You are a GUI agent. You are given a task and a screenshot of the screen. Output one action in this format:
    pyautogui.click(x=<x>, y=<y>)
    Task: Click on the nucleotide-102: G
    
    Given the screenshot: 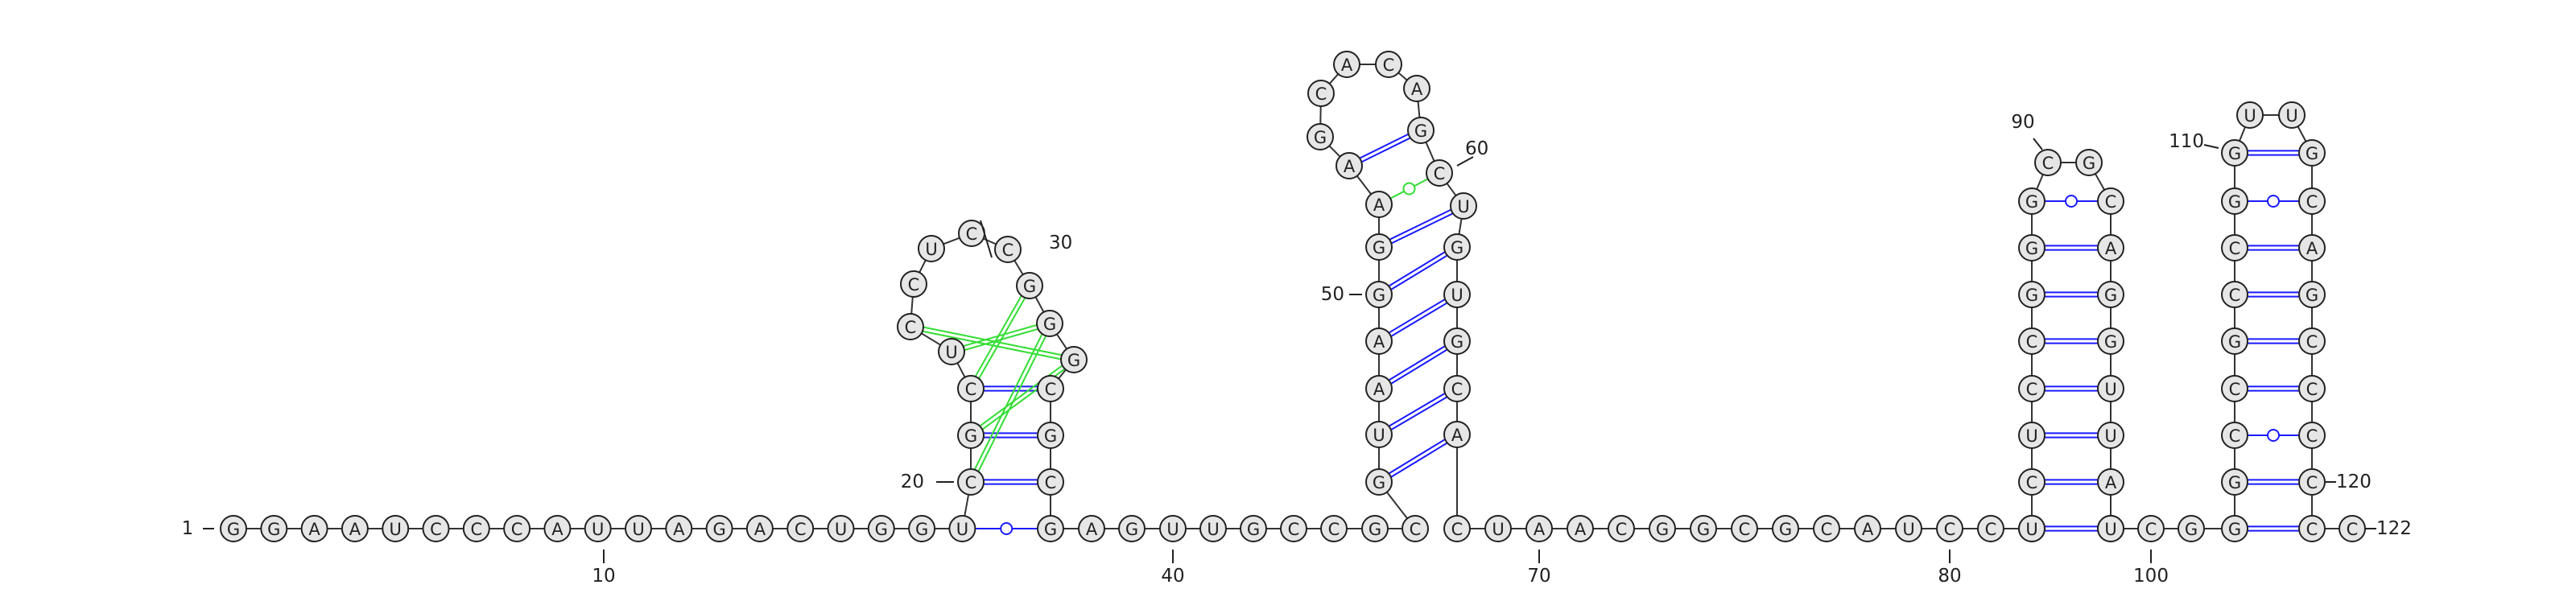 What is the action you would take?
    pyautogui.click(x=2235, y=529)
    